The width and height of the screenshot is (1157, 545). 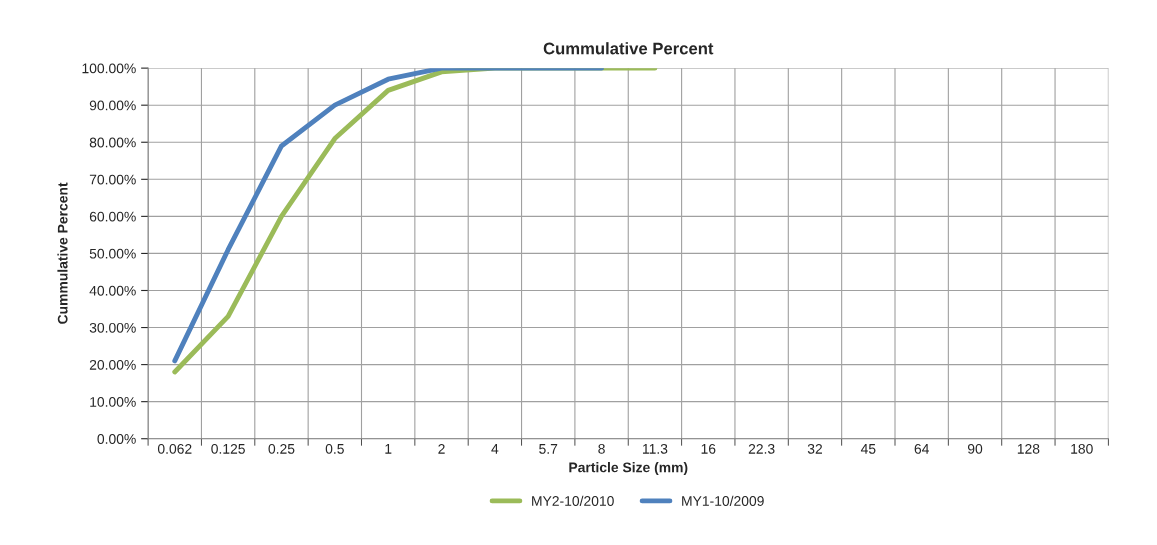 What do you see at coordinates (112, 216) in the screenshot?
I see `y-tick-label: 60.00%` at bounding box center [112, 216].